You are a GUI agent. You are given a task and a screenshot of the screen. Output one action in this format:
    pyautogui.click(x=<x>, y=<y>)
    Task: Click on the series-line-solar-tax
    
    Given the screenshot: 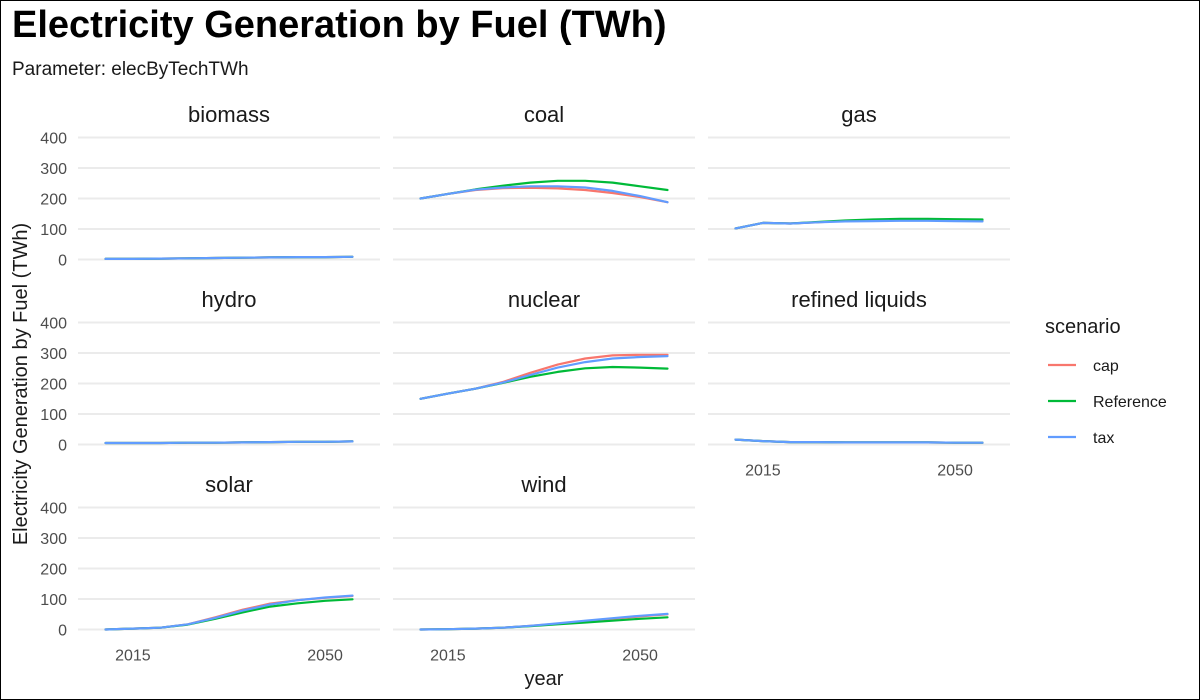 What is the action you would take?
    pyautogui.click(x=229, y=612)
    